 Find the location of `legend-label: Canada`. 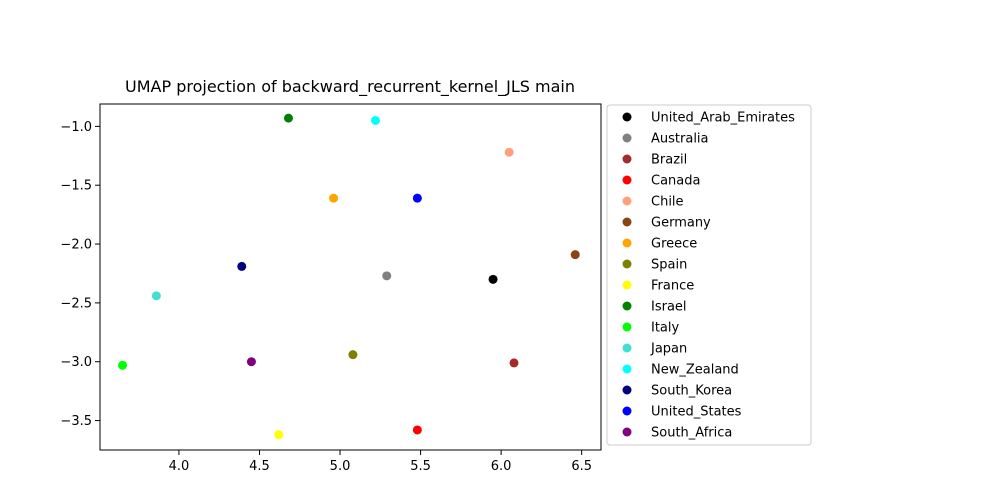

legend-label: Canada is located at coordinates (675, 181).